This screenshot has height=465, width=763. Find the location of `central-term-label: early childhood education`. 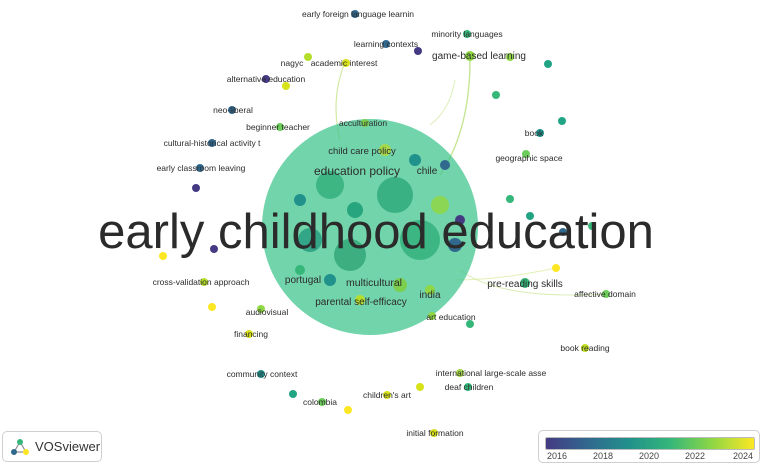

central-term-label: early childhood education is located at coordinates (376, 232).